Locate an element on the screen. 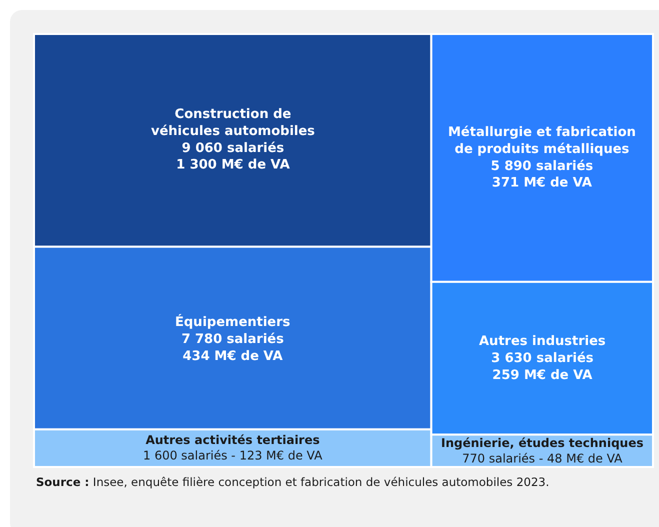  category-label: Ingénierie, études techniques is located at coordinates (542, 443).